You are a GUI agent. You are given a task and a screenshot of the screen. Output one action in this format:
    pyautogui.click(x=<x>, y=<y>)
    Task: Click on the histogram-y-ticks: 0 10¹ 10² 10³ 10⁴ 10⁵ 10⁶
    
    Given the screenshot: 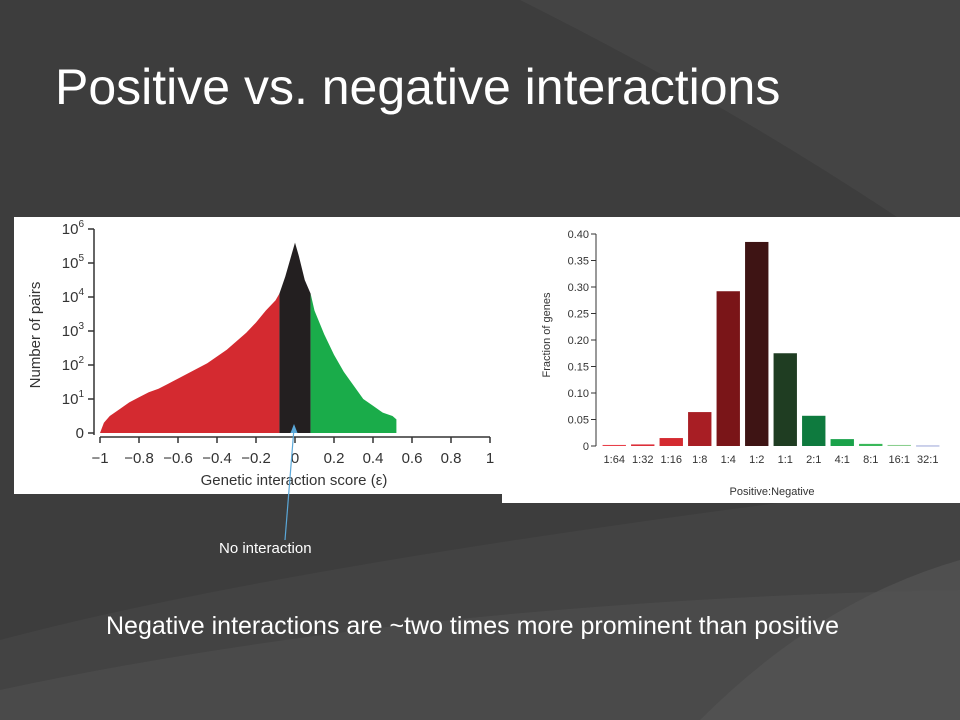 What is the action you would take?
    pyautogui.click(x=78, y=330)
    